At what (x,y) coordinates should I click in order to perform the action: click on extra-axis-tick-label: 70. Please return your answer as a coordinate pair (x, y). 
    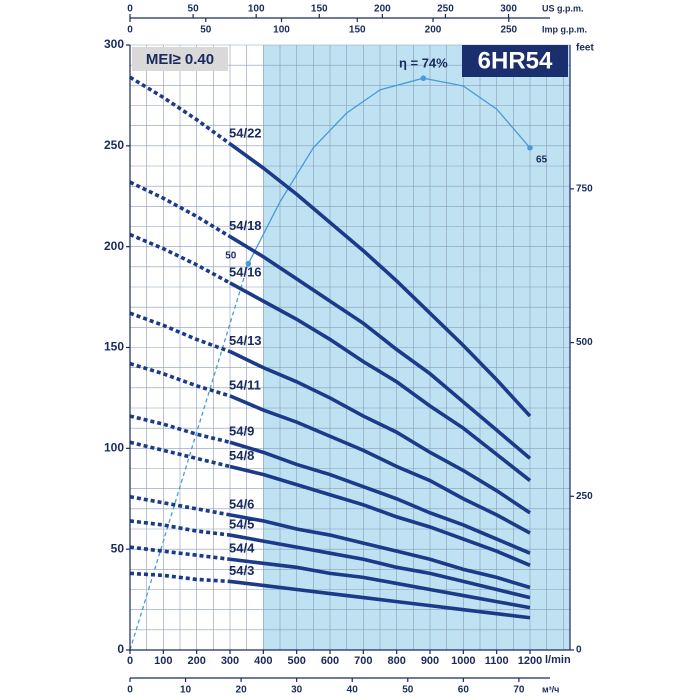
    Looking at the image, I should click on (519, 690).